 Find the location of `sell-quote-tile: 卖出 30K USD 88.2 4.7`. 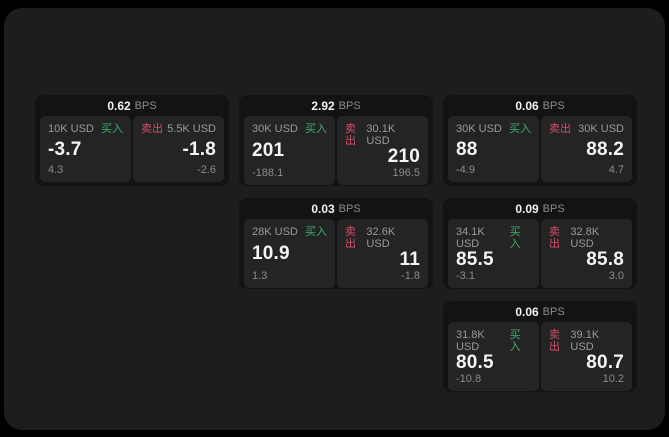

sell-quote-tile: 卖出 30K USD 88.2 4.7 is located at coordinates (586, 149).